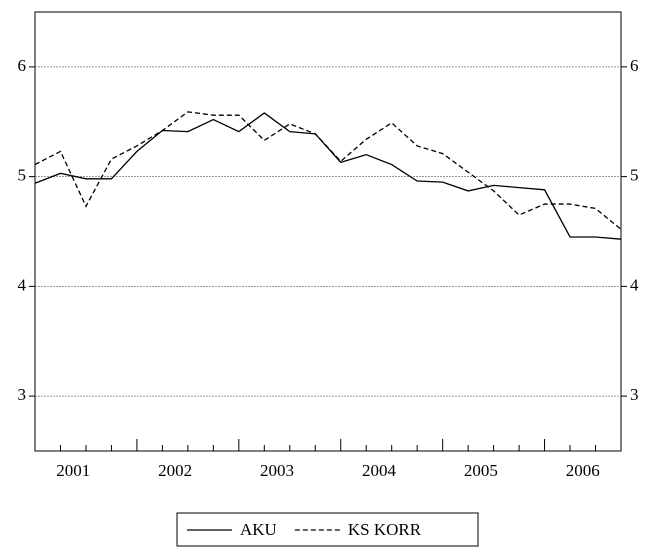 Image resolution: width=654 pixels, height=557 pixels. What do you see at coordinates (583, 470) in the screenshot?
I see `x-tick-label: 2006` at bounding box center [583, 470].